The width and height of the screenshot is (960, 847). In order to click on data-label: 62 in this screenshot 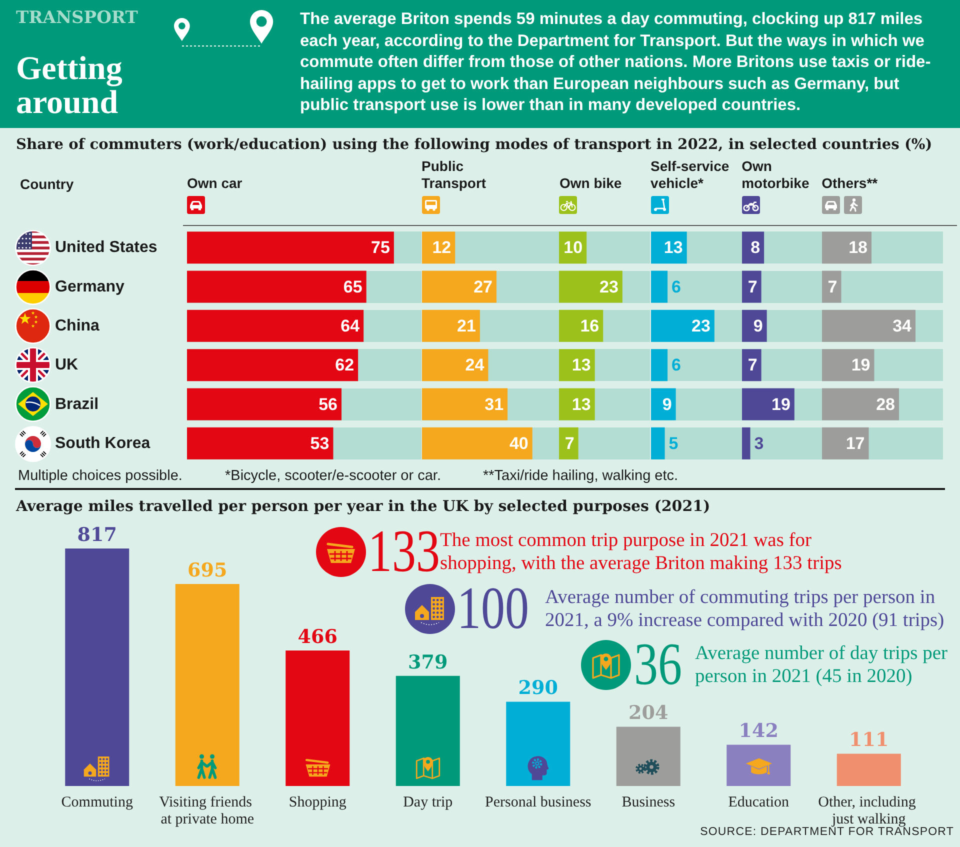, I will do `click(344, 365)`.